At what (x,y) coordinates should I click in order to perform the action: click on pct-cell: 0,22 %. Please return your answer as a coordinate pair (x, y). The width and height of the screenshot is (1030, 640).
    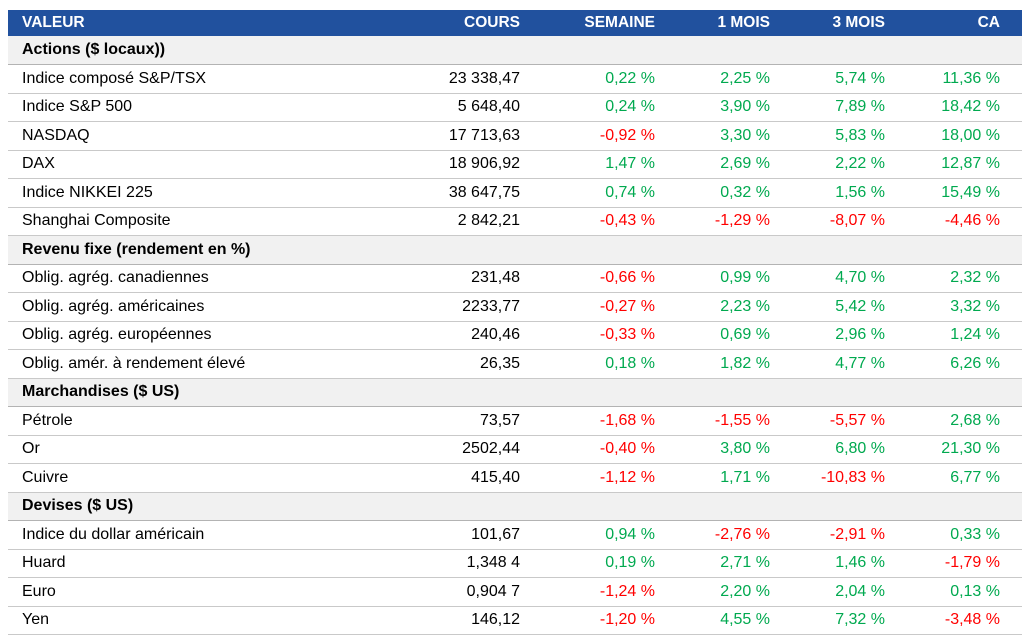
    Looking at the image, I should click on (609, 79).